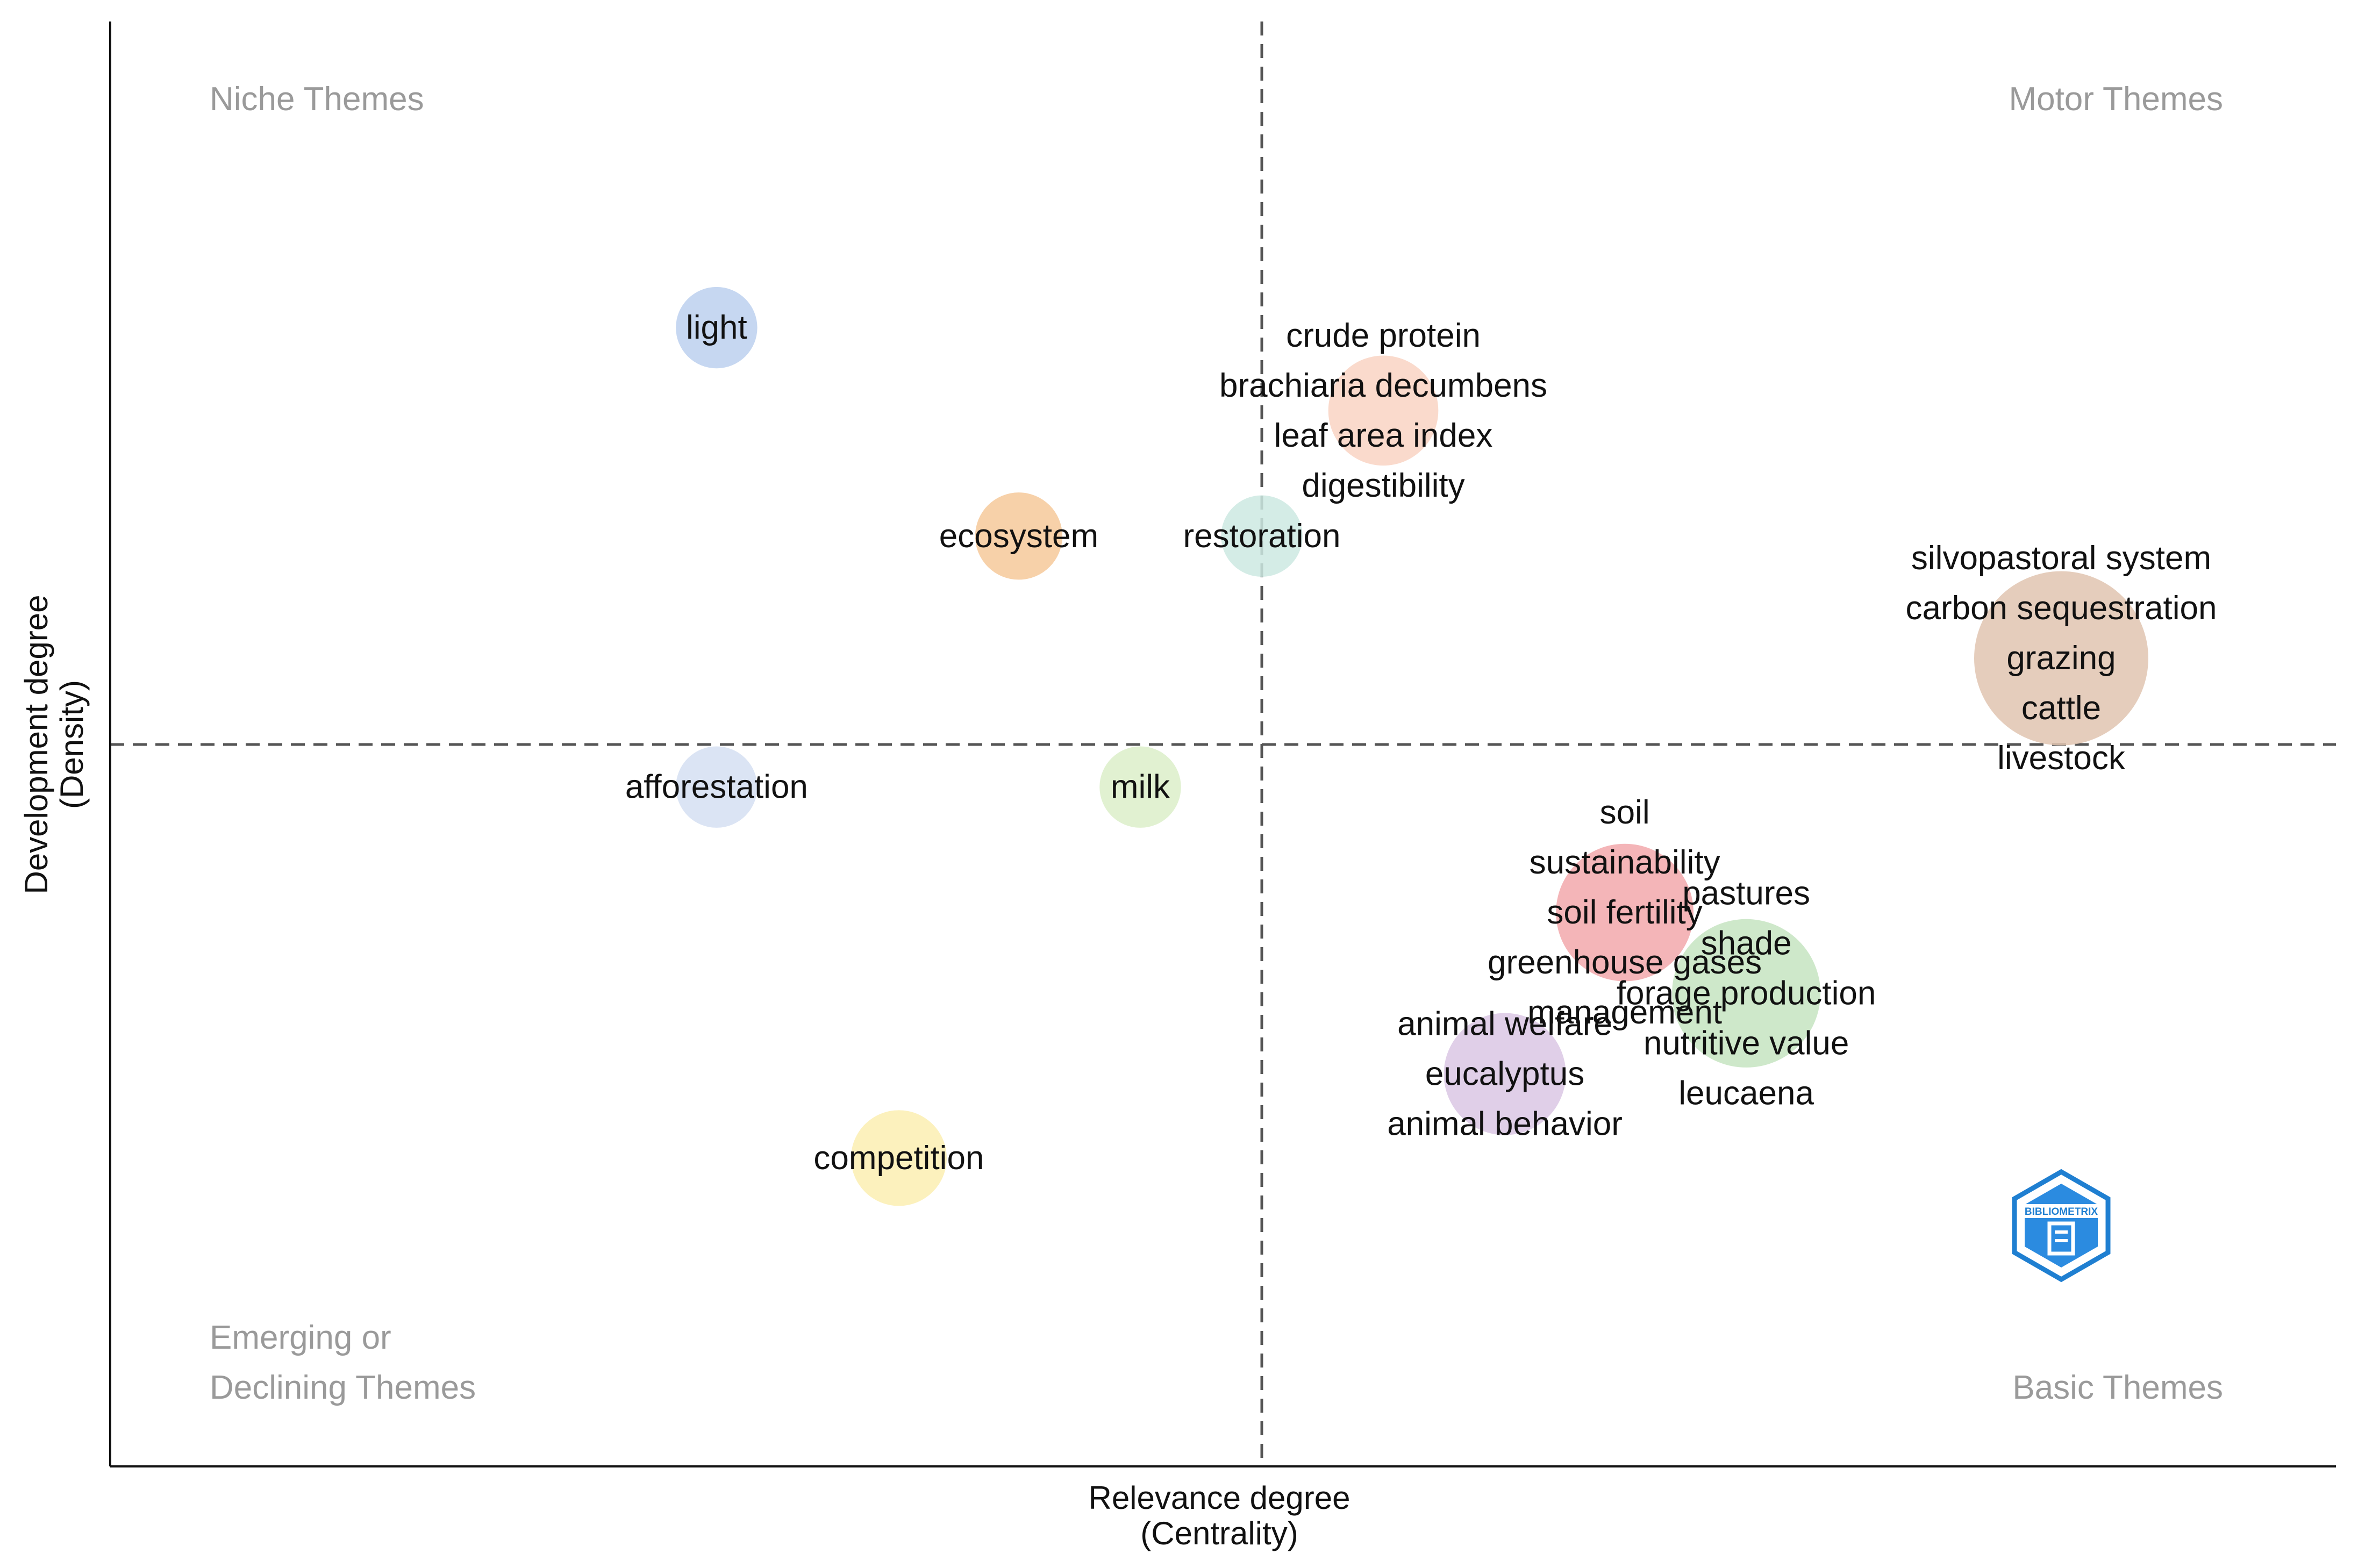 The image size is (2358, 1568). I want to click on cluster-label: restoration, so click(1262, 536).